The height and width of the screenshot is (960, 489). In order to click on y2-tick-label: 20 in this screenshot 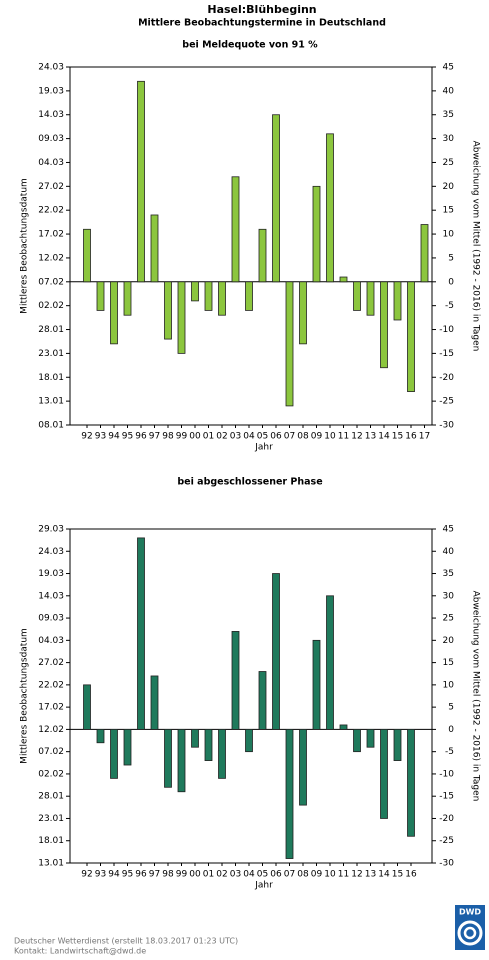, I will do `click(449, 187)`.